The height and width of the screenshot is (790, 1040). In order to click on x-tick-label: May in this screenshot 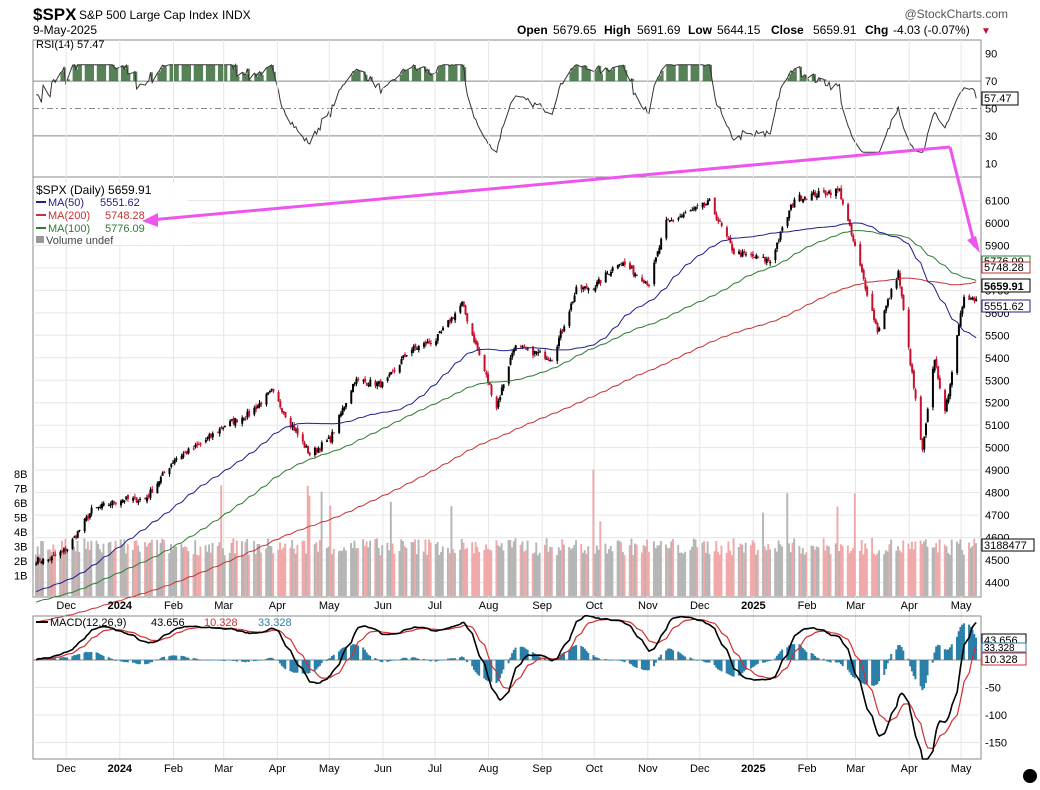, I will do `click(961, 769)`.